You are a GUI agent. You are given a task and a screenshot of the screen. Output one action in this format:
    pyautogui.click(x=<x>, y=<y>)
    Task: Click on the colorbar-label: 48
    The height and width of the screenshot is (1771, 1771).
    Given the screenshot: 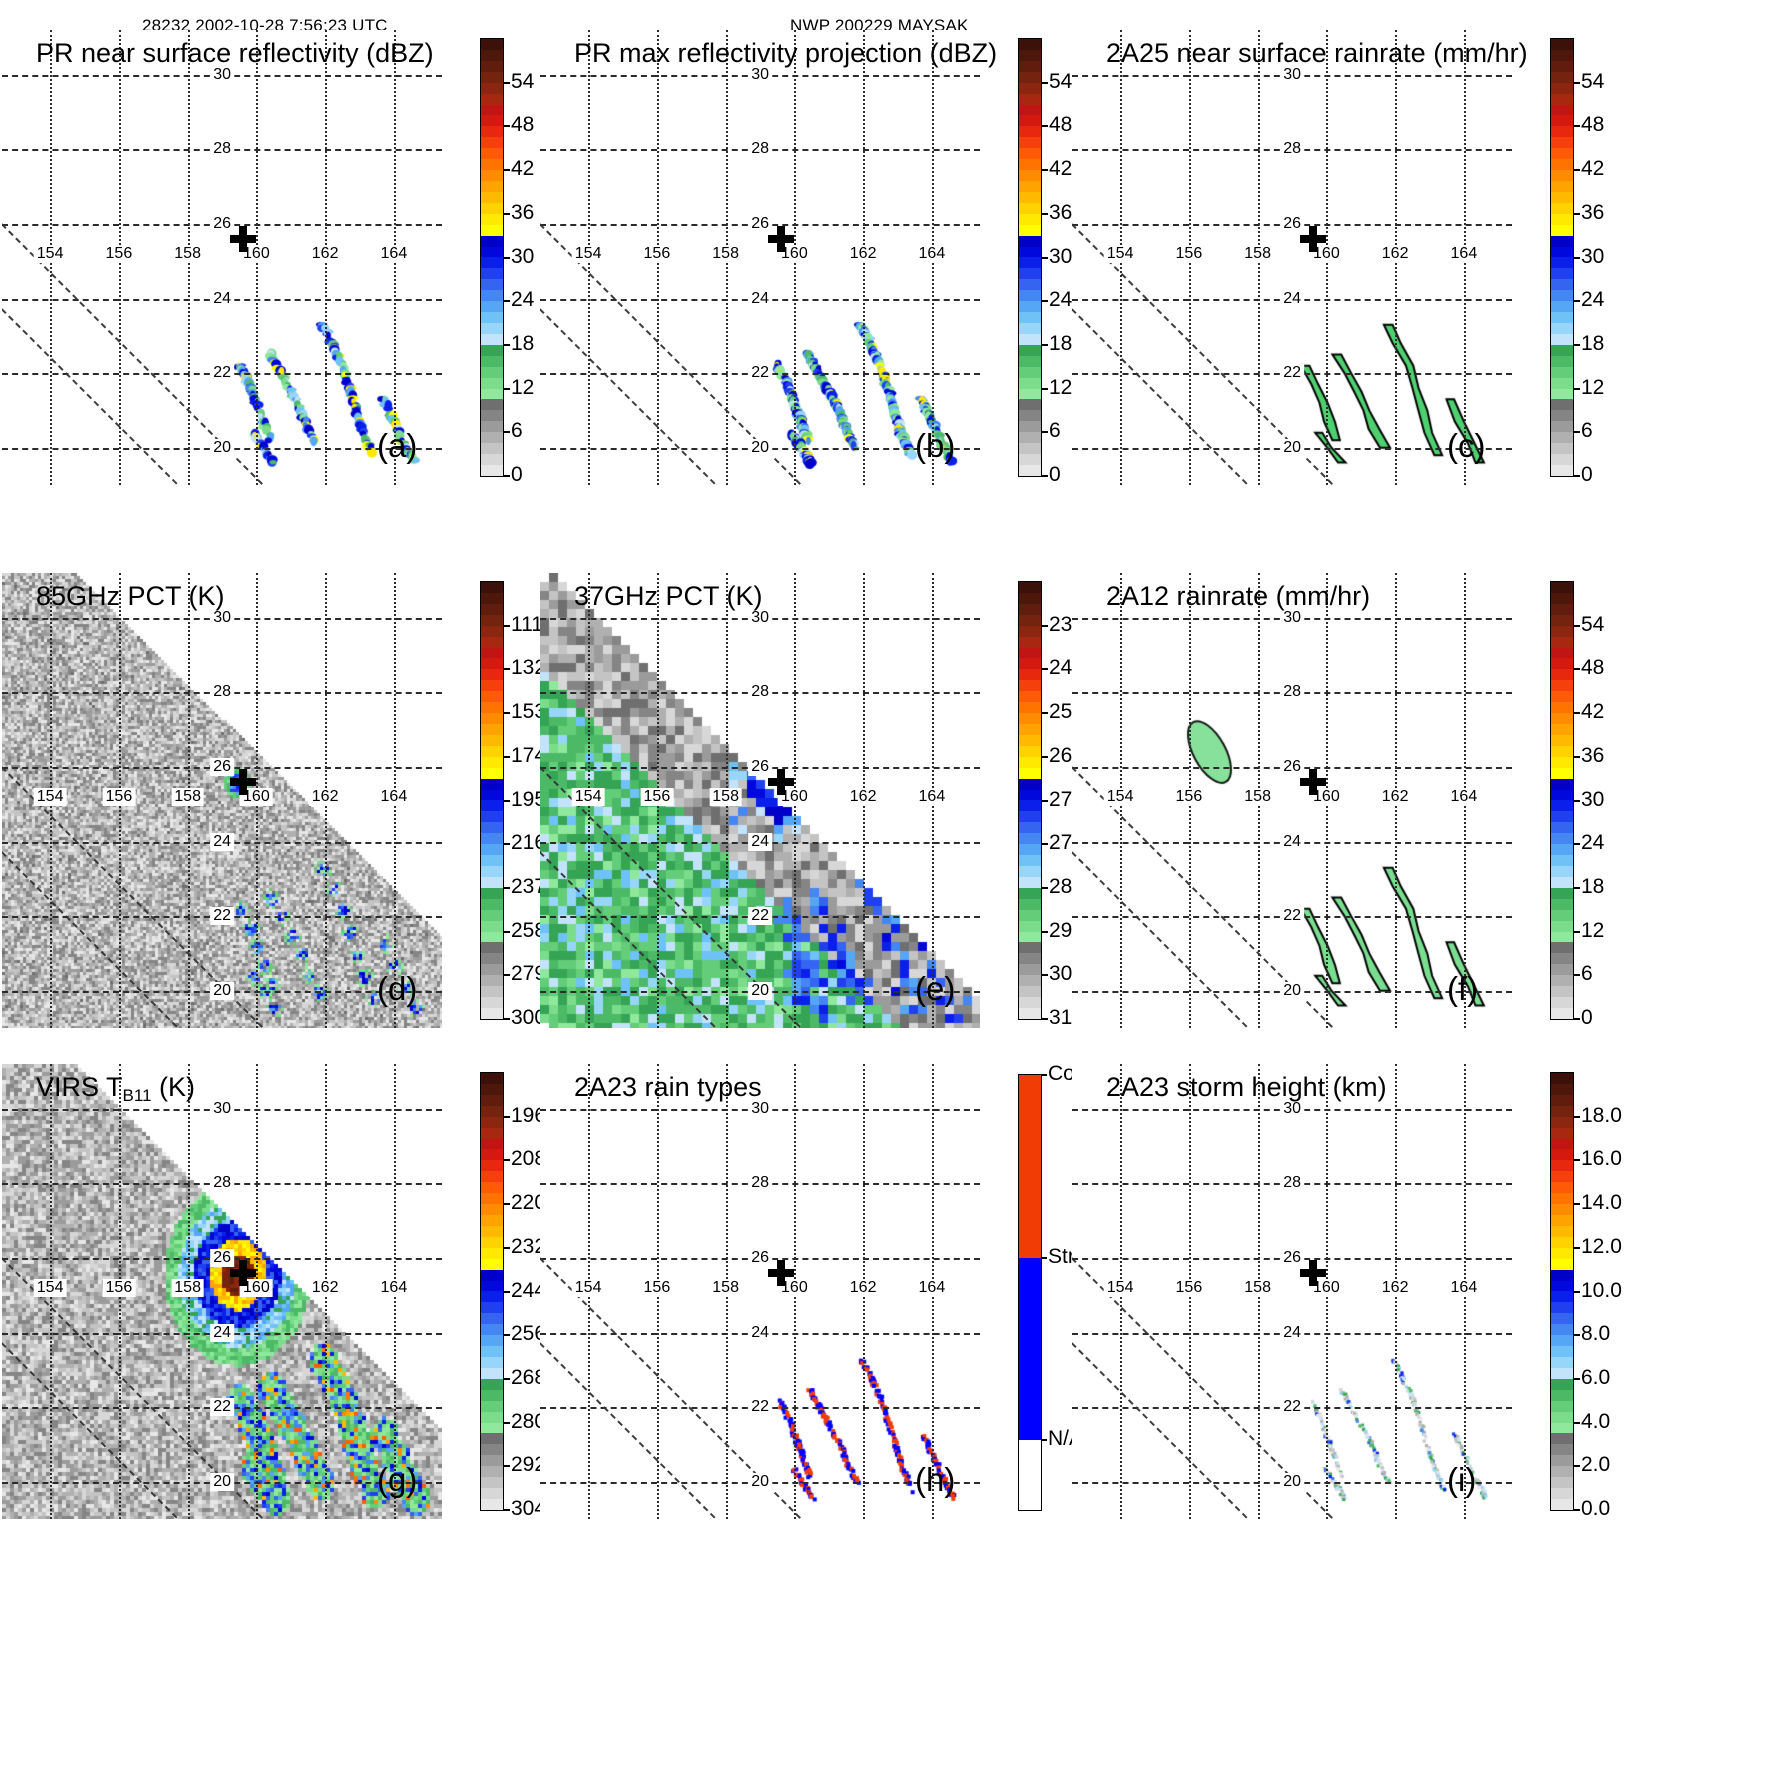 What is the action you would take?
    pyautogui.click(x=1593, y=668)
    